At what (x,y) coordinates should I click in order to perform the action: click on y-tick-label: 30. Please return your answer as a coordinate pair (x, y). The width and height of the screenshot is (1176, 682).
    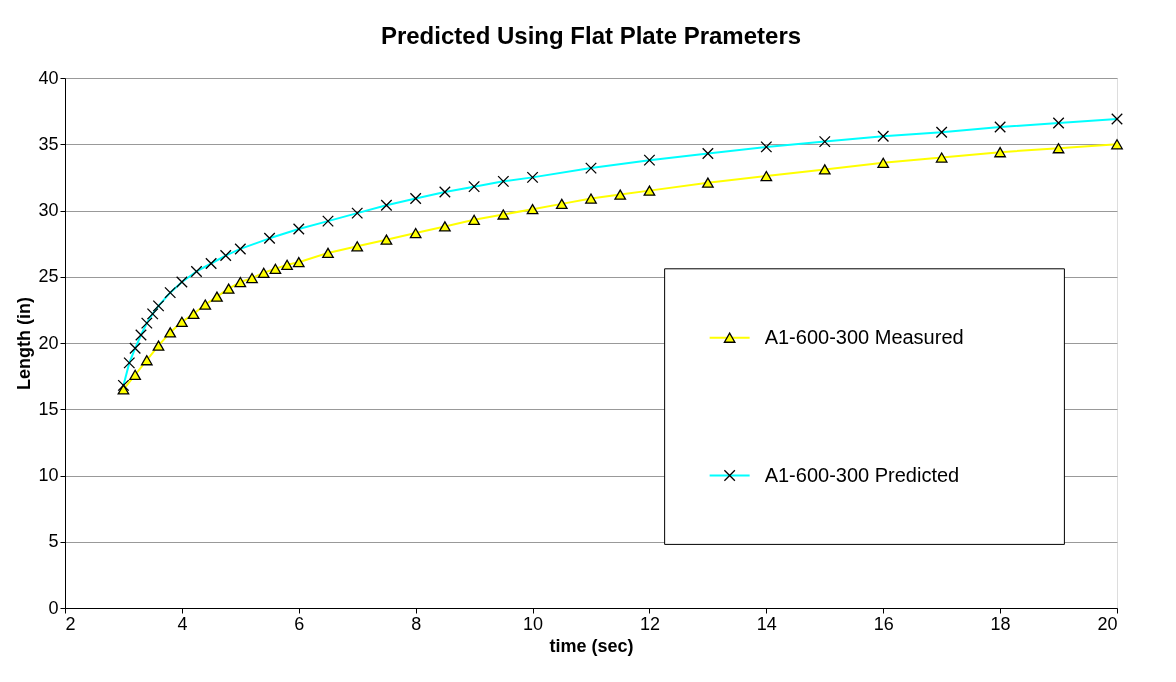
    Looking at the image, I should click on (48, 210).